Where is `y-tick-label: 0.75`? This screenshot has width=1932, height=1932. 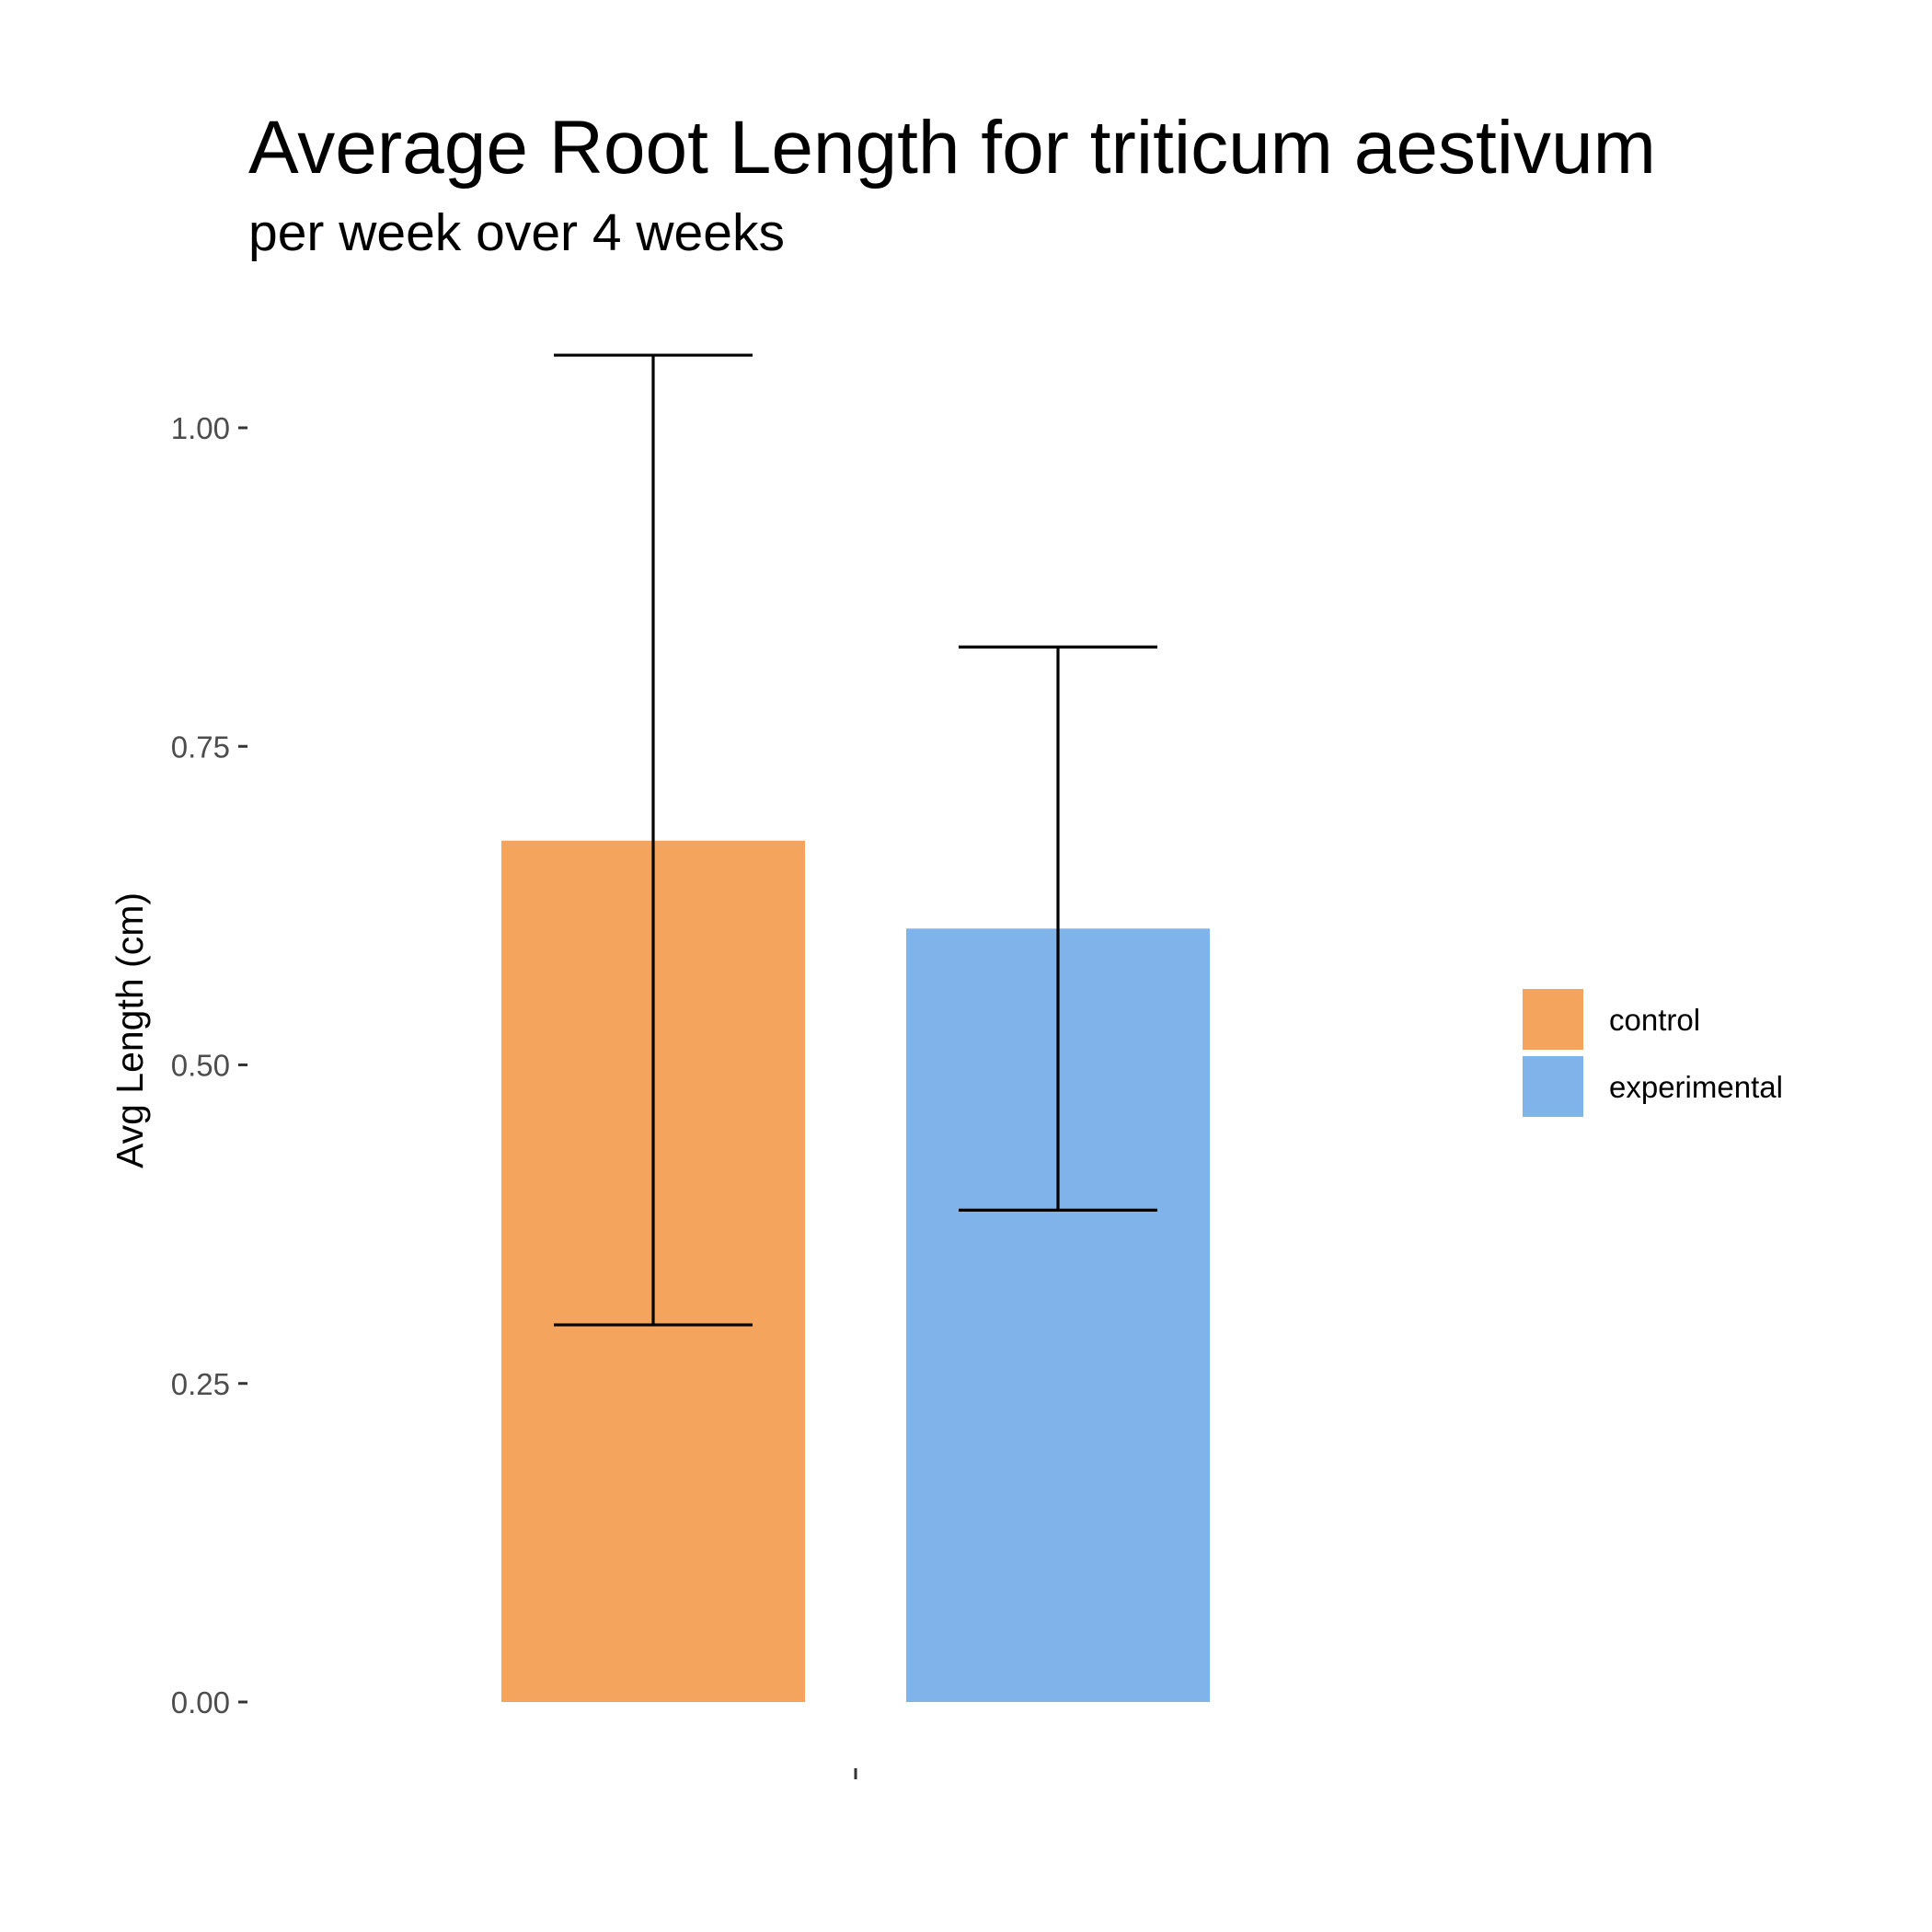 y-tick-label: 0.75 is located at coordinates (200, 747).